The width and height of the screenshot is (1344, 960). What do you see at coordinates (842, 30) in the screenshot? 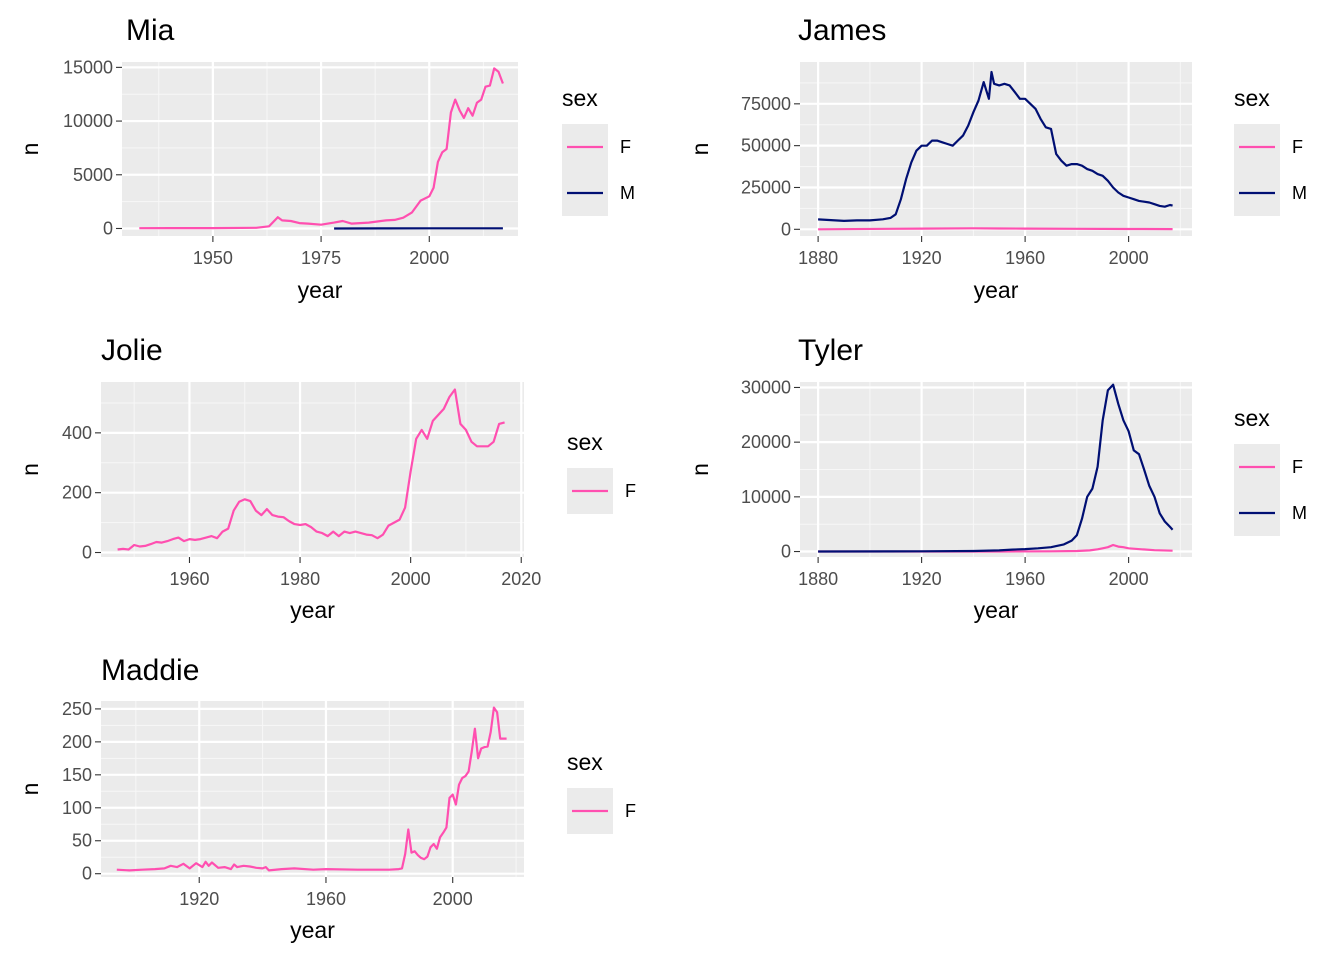
I see `chart-title: James` at bounding box center [842, 30].